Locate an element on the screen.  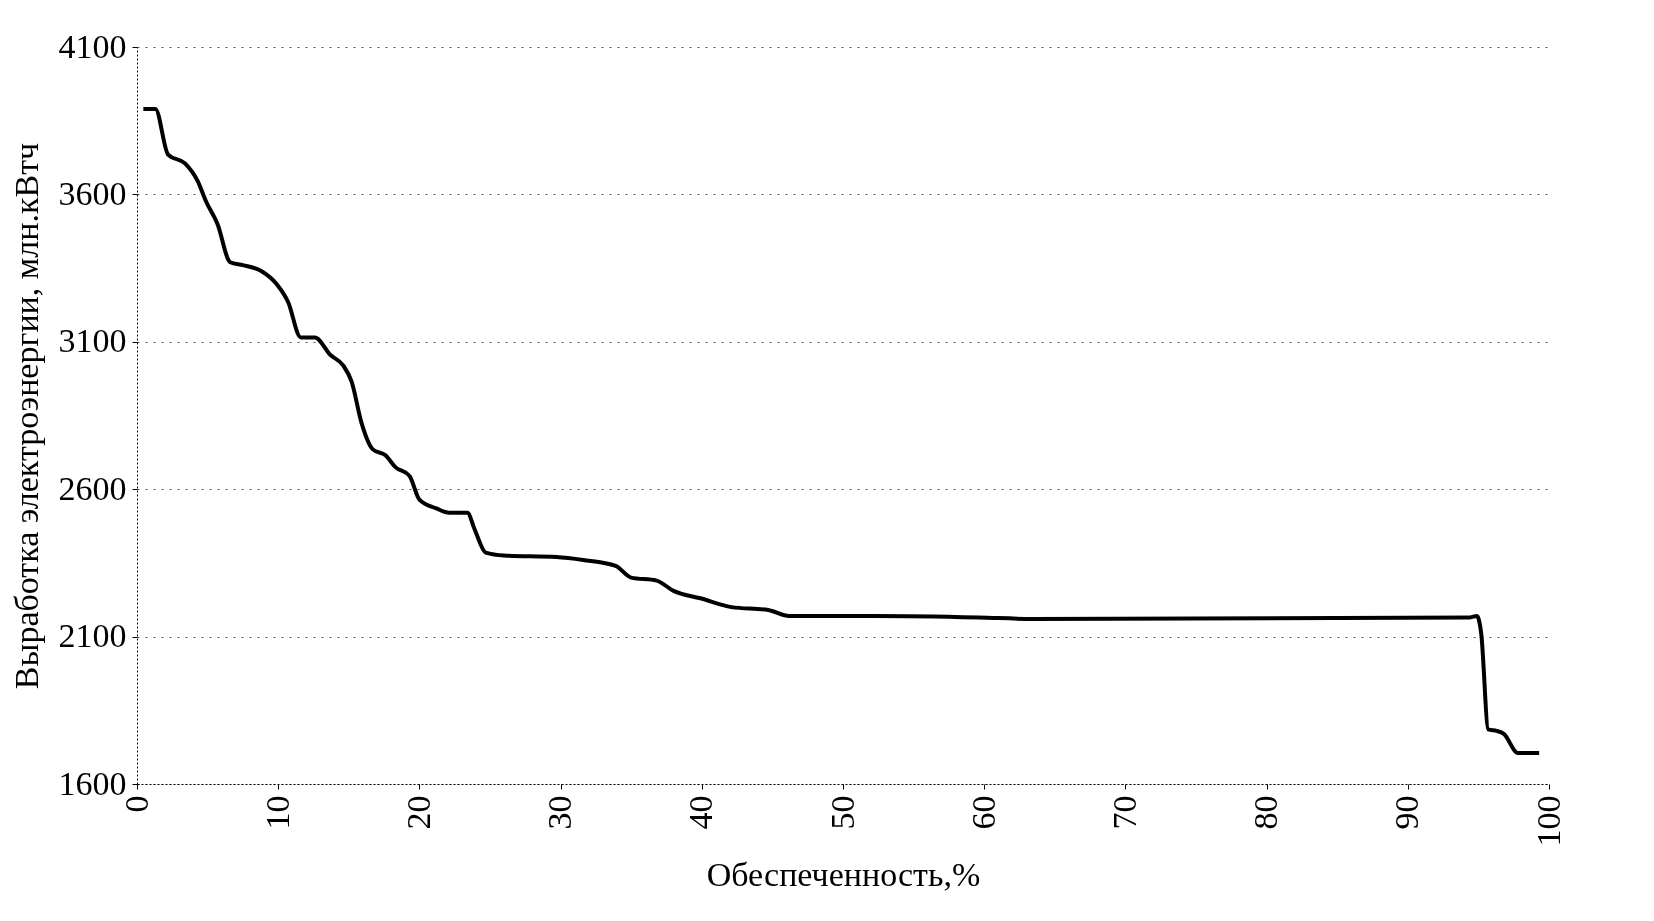
y-axis-title: Выработка электроэнергии, млн.кВтч is located at coordinates (26, 416).